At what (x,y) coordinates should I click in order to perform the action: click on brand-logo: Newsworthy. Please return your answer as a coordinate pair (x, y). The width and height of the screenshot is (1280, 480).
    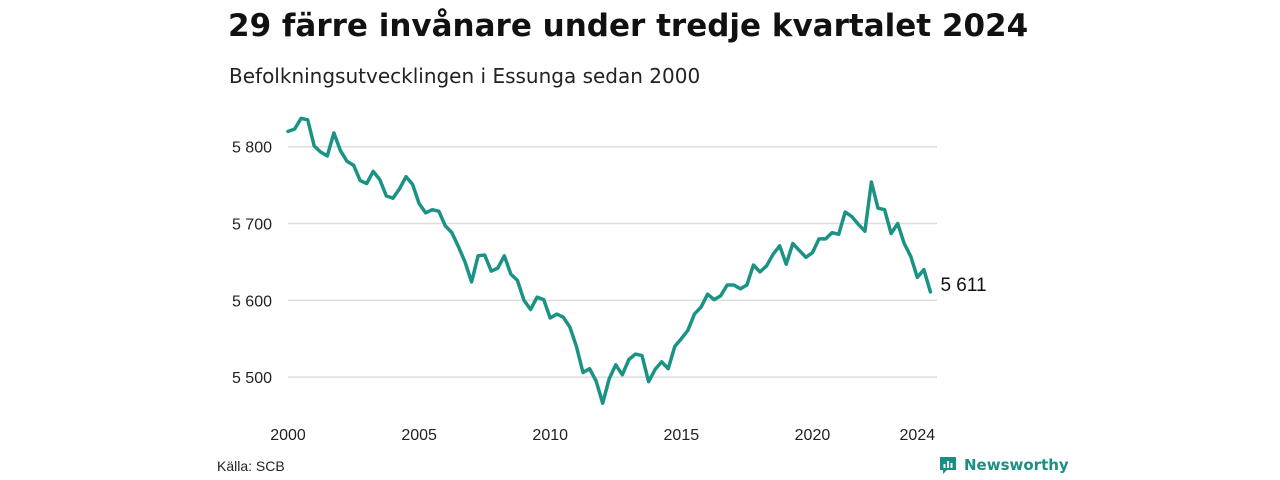
    Looking at the image, I should click on (1003, 465).